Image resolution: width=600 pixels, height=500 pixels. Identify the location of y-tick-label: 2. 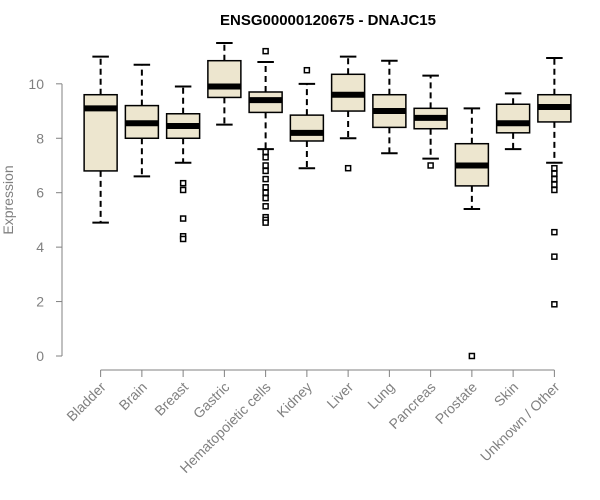
(40, 302).